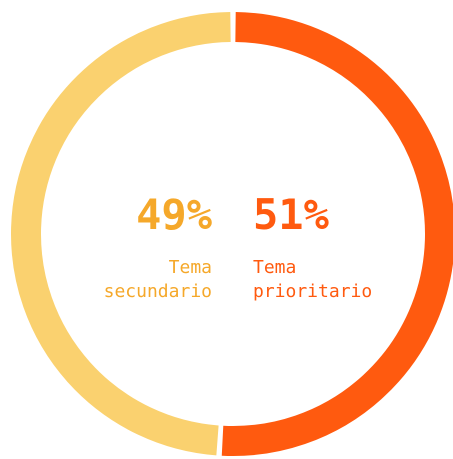  What do you see at coordinates (291, 214) in the screenshot?
I see `value-label: 51%` at bounding box center [291, 214].